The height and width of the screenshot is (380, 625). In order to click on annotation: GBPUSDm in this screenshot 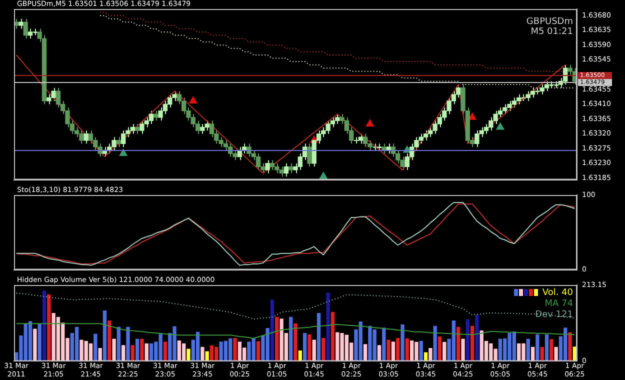, I will do `click(549, 22)`.